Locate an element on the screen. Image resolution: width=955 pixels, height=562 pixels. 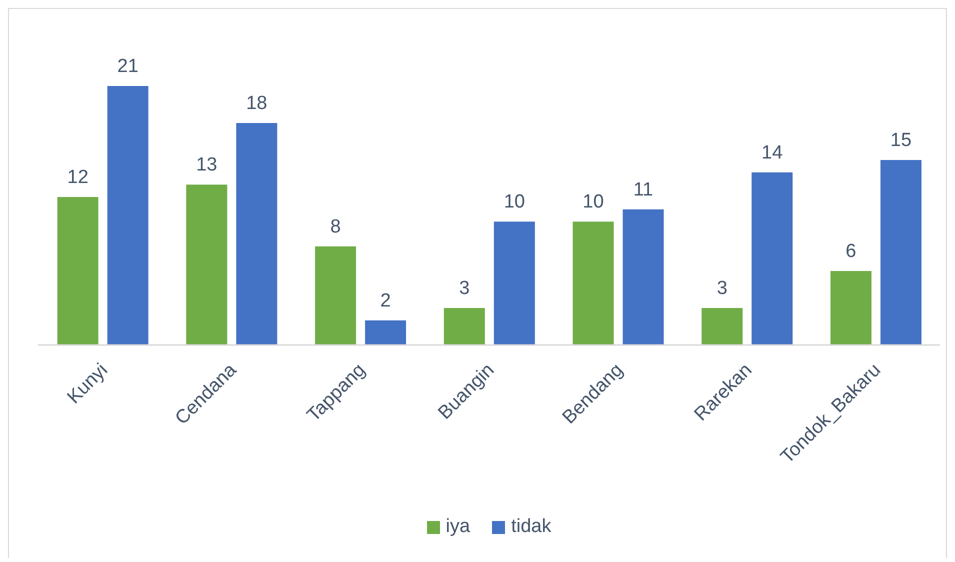
data-label: 18 is located at coordinates (257, 103).